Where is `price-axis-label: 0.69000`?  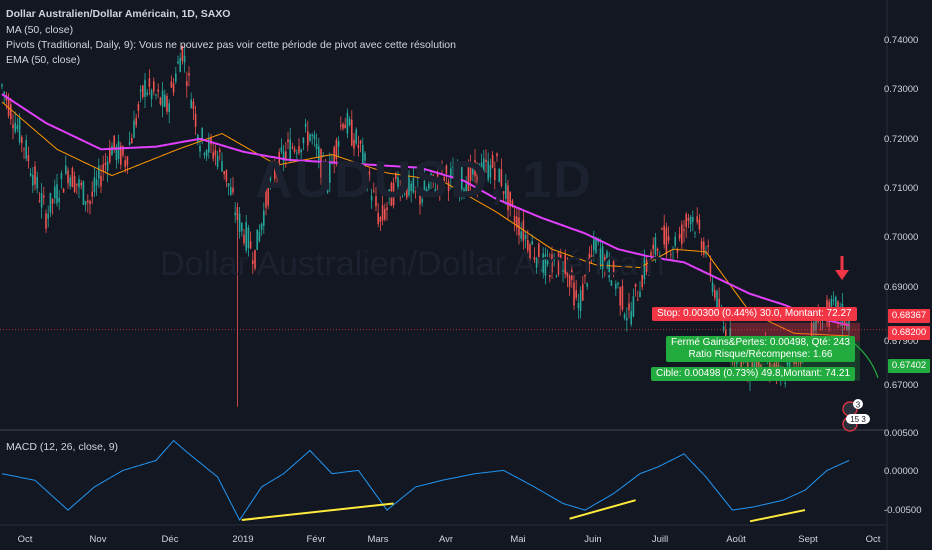 price-axis-label: 0.69000 is located at coordinates (901, 287).